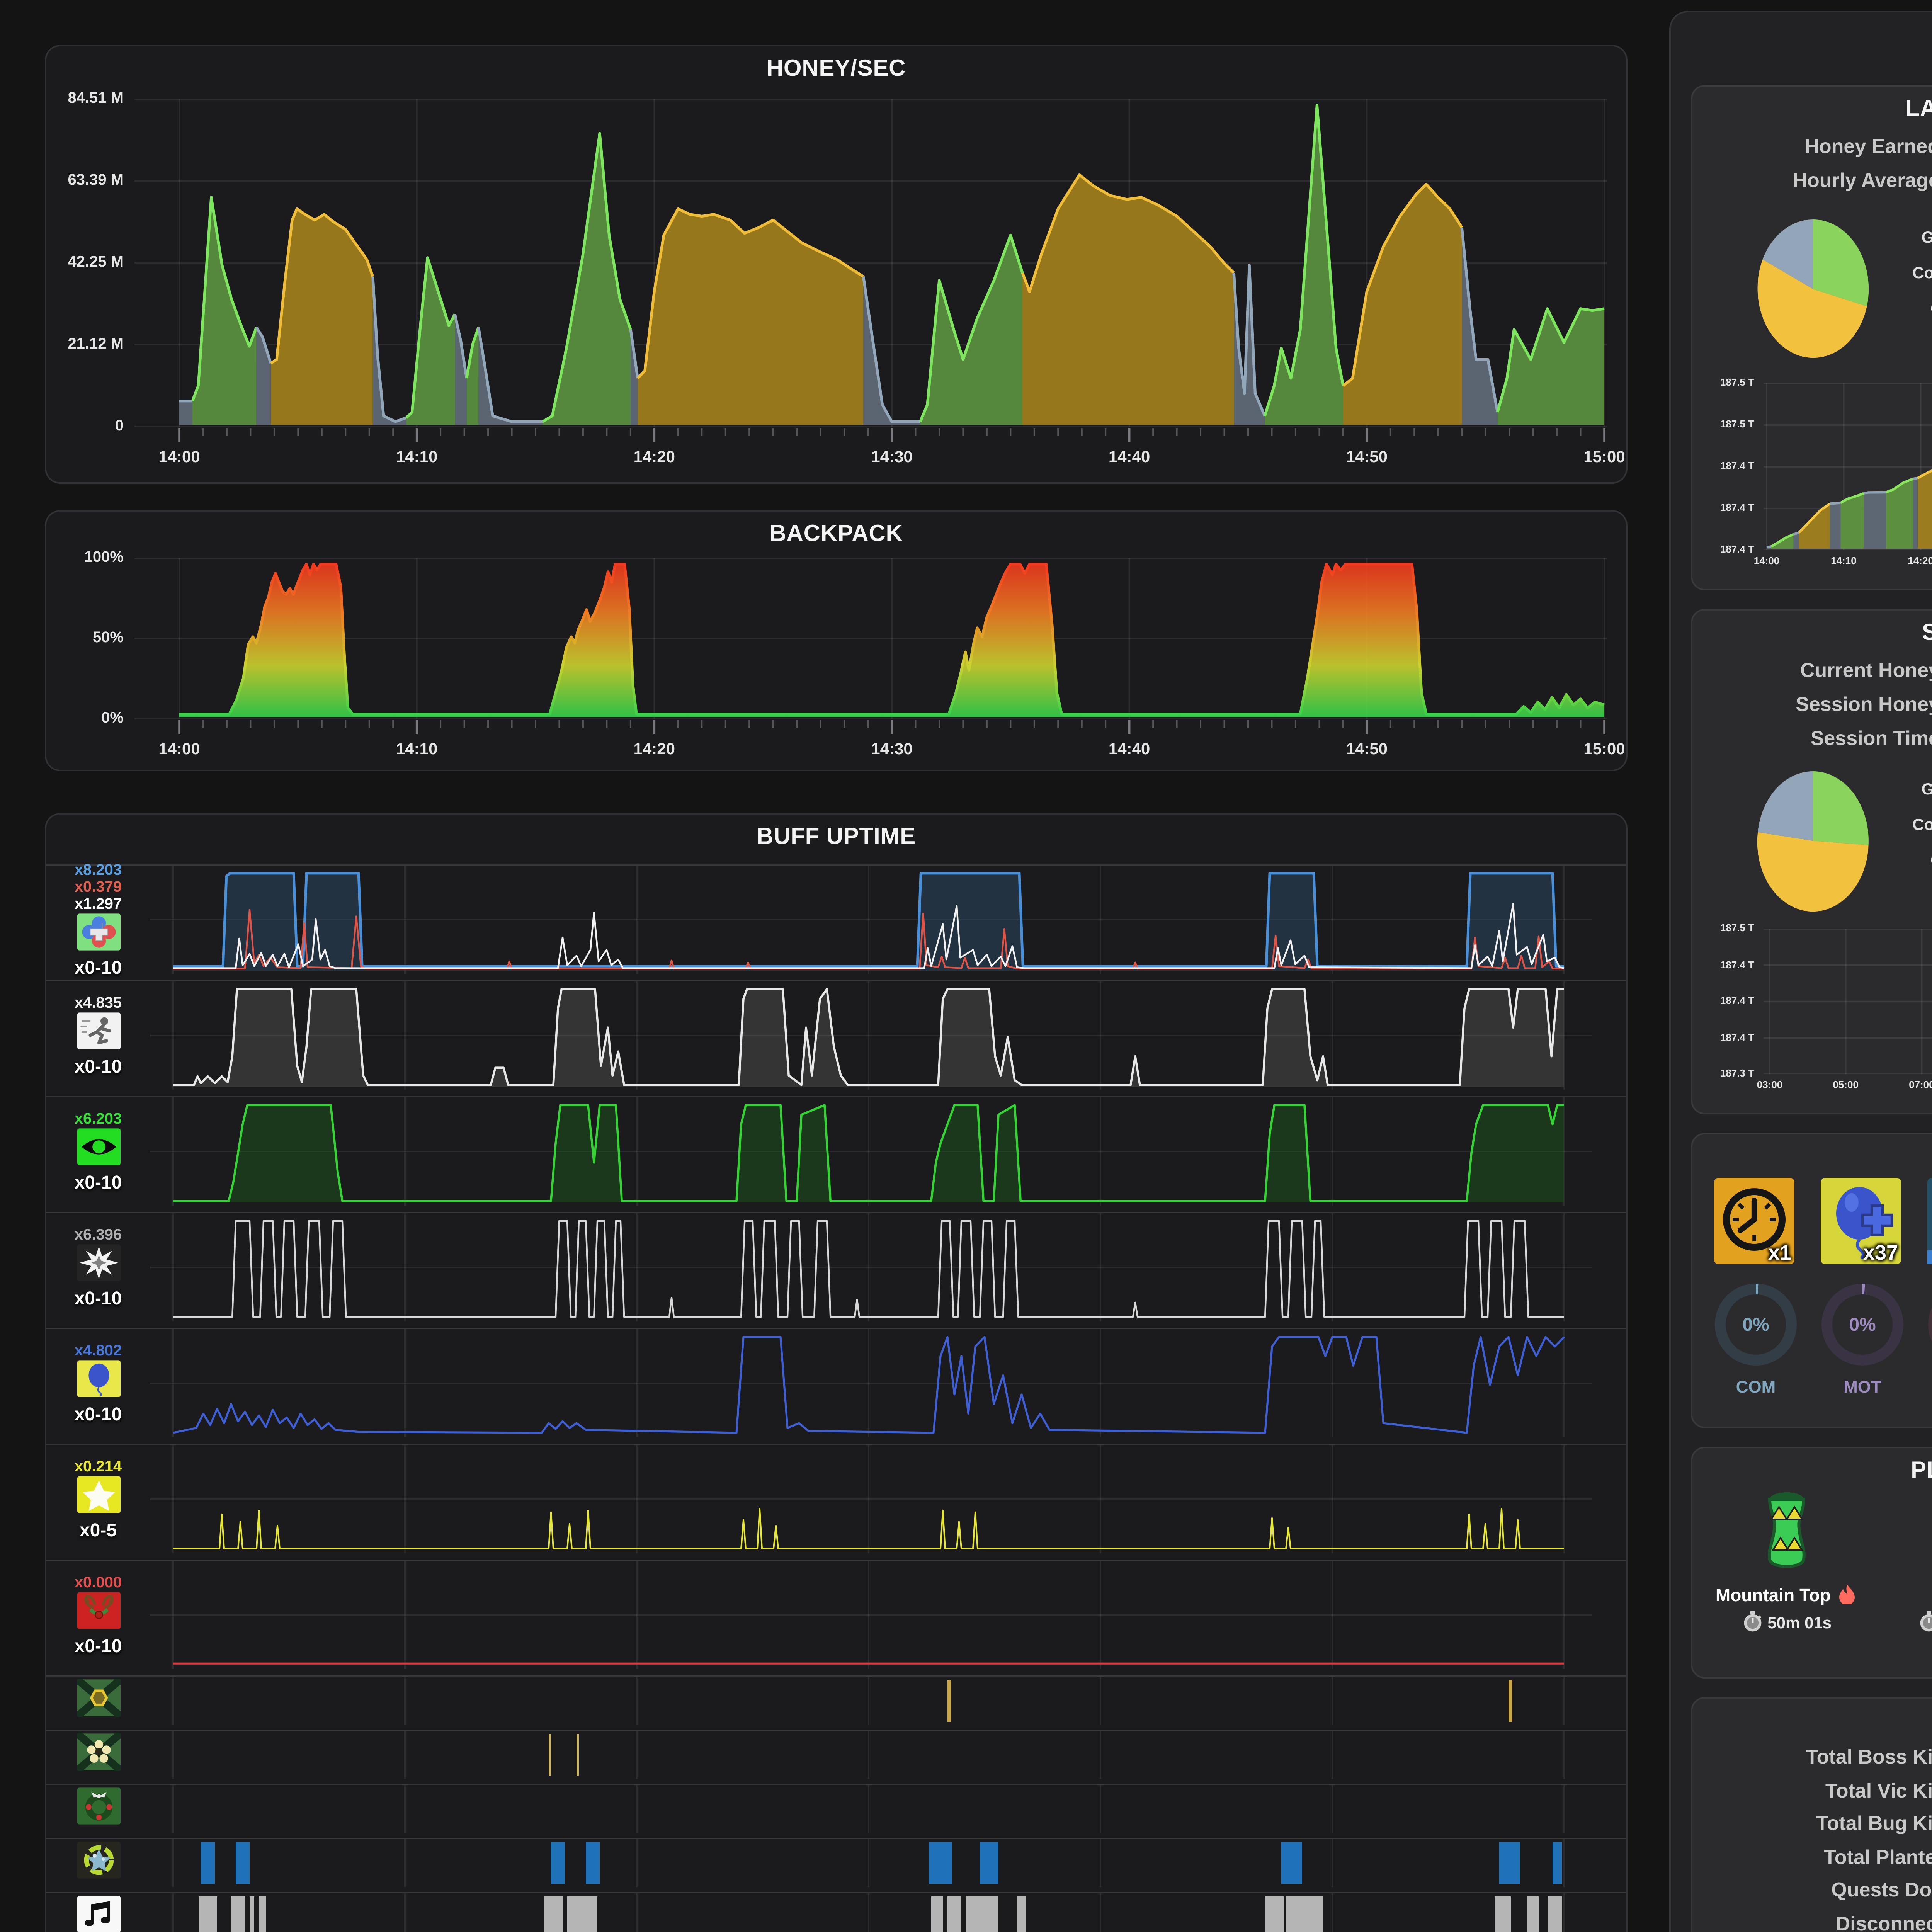  What do you see at coordinates (836, 534) in the screenshot?
I see `backpack-panel-title: BACKPACK` at bounding box center [836, 534].